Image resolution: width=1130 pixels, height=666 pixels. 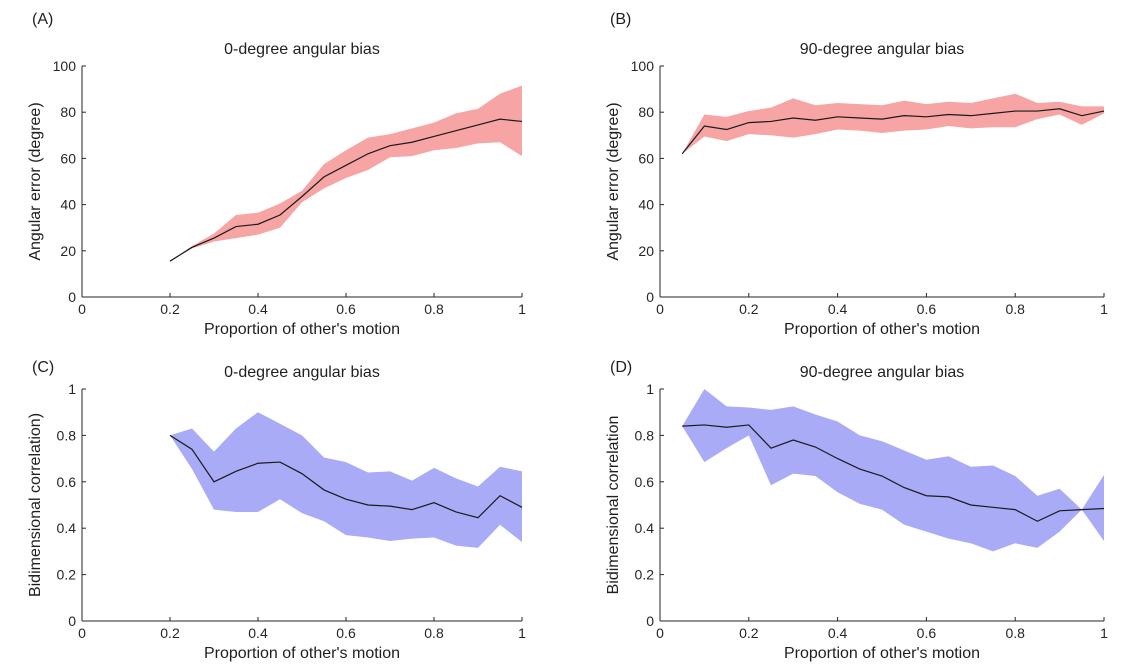 I want to click on y-axis-label: Bidimensional correlation, so click(x=613, y=505).